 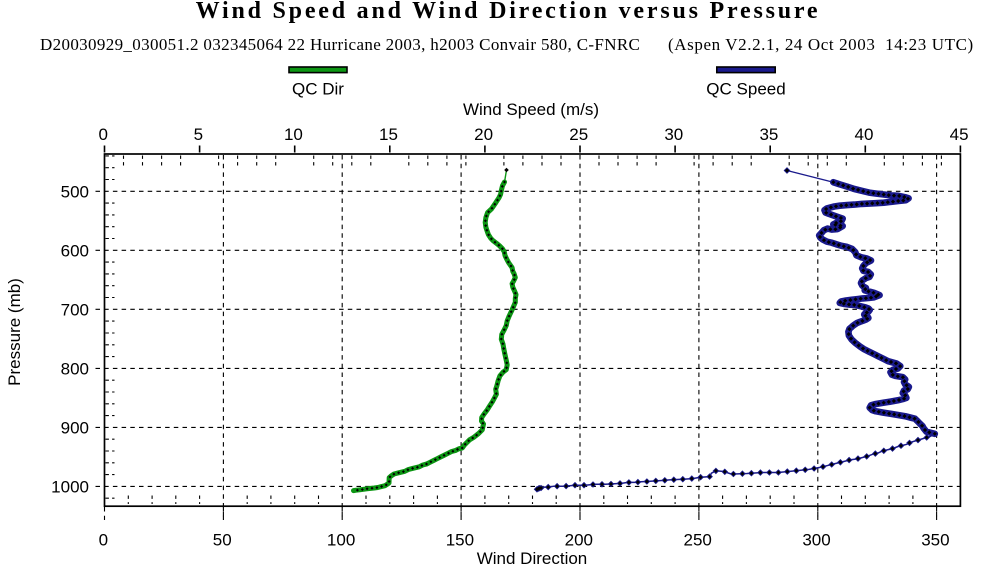 What do you see at coordinates (75, 250) in the screenshot?
I see `svg-text: 600` at bounding box center [75, 250].